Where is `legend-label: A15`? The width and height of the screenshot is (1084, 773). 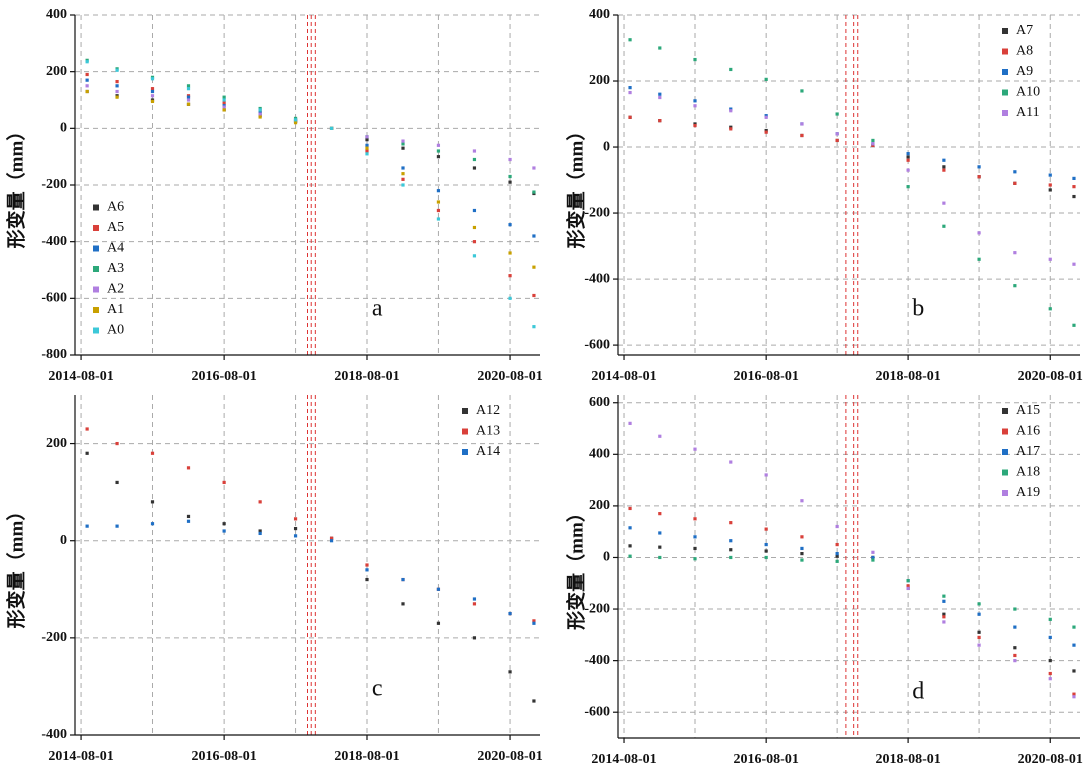 legend-label: A15 is located at coordinates (1028, 410).